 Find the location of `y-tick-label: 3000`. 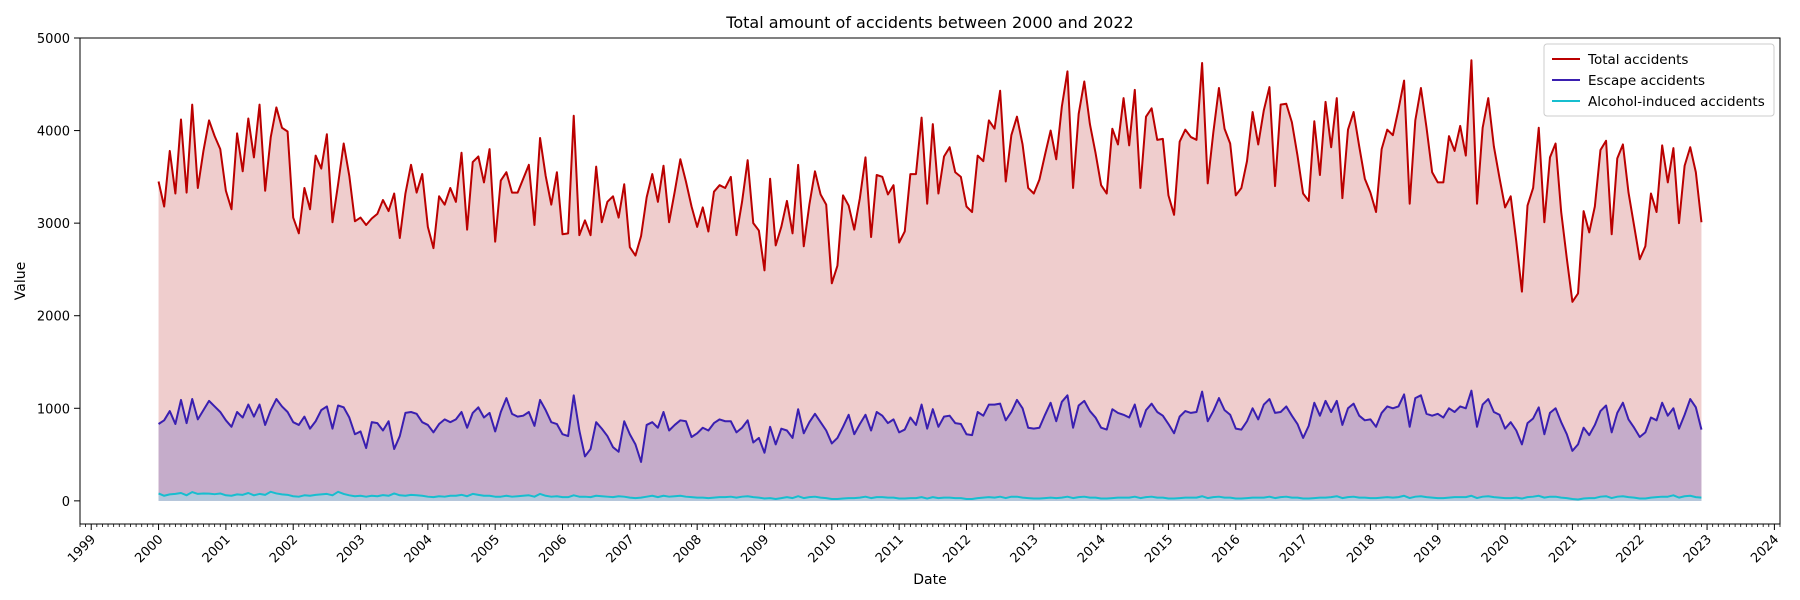

y-tick-label: 3000 is located at coordinates (53, 224).